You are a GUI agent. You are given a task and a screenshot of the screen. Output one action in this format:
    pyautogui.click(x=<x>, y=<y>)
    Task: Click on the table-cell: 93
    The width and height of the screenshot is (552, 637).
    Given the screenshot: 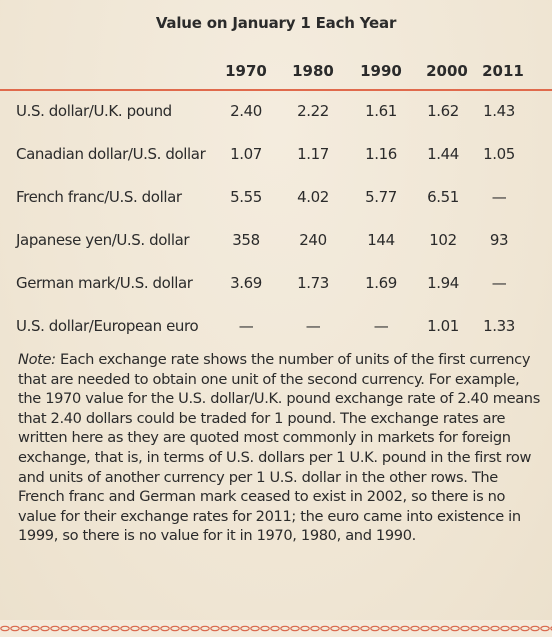 What is the action you would take?
    pyautogui.click(x=499, y=240)
    